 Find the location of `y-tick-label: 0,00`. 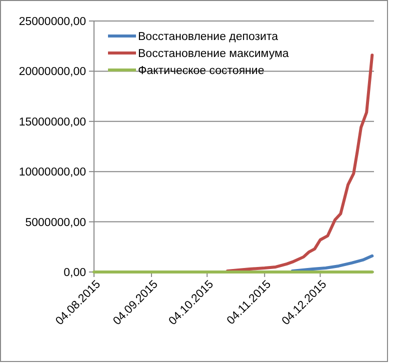

y-tick-label: 0,00 is located at coordinates (75, 273).